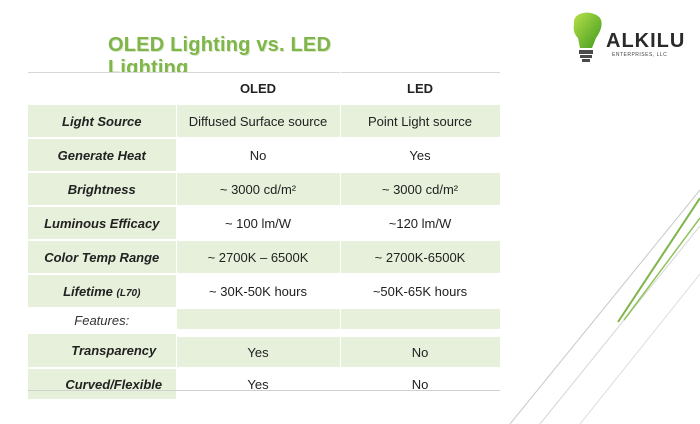 The image size is (700, 424). I want to click on header-row: OLED LED, so click(264, 88).